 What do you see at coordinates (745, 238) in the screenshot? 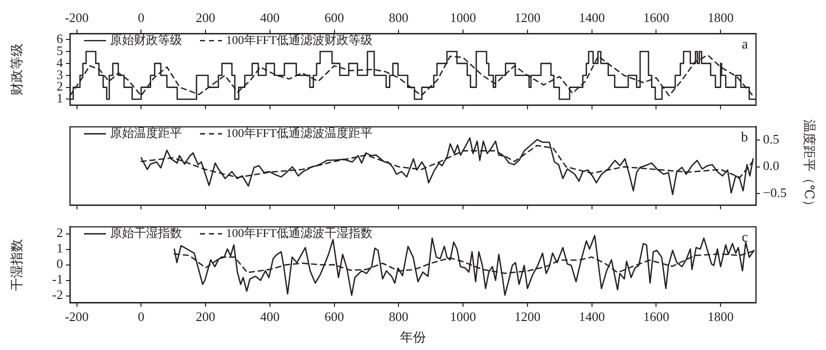
I see `annotation: c` at bounding box center [745, 238].